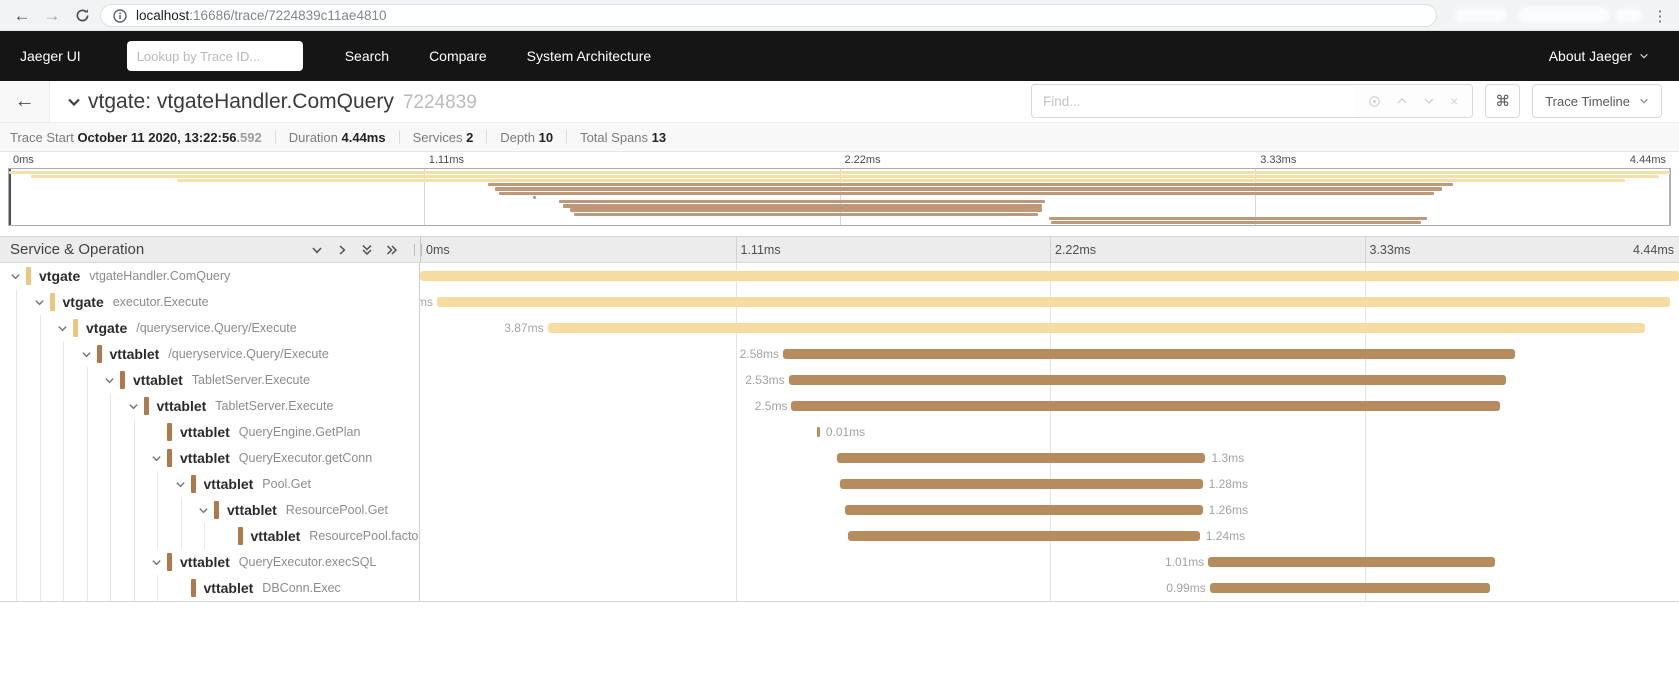 This screenshot has width=1679, height=676. What do you see at coordinates (180, 484) in the screenshot?
I see `chevron-down-icon` at bounding box center [180, 484].